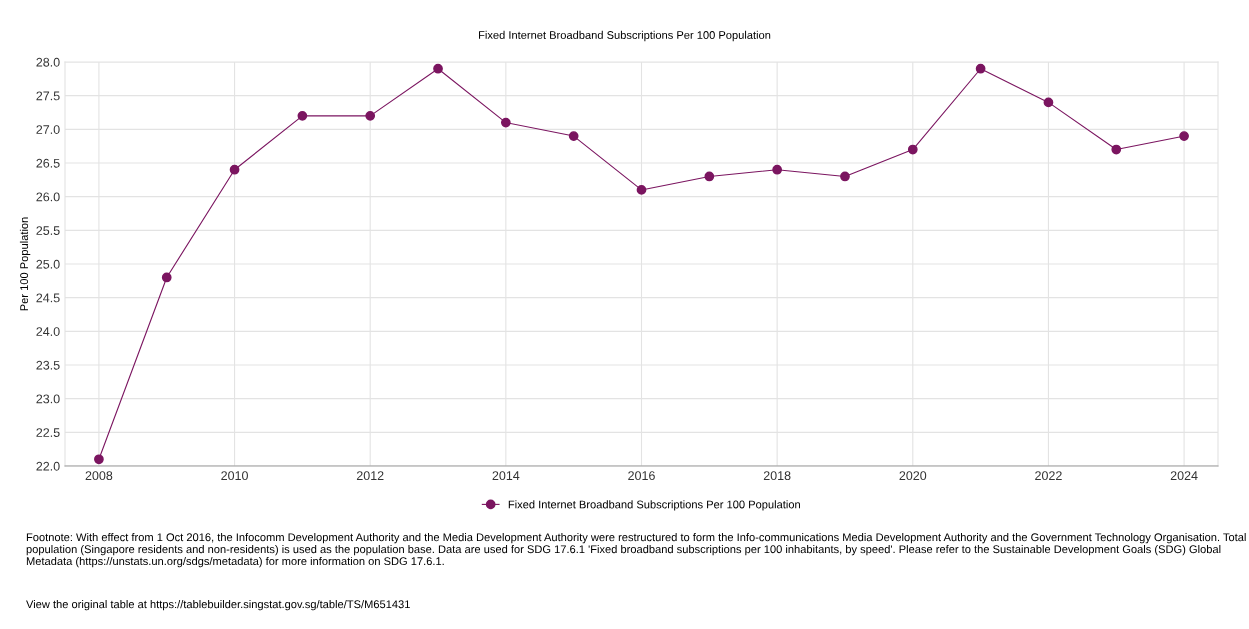 The image size is (1249, 629). What do you see at coordinates (48, 298) in the screenshot?
I see `y-tick-label: 24.5` at bounding box center [48, 298].